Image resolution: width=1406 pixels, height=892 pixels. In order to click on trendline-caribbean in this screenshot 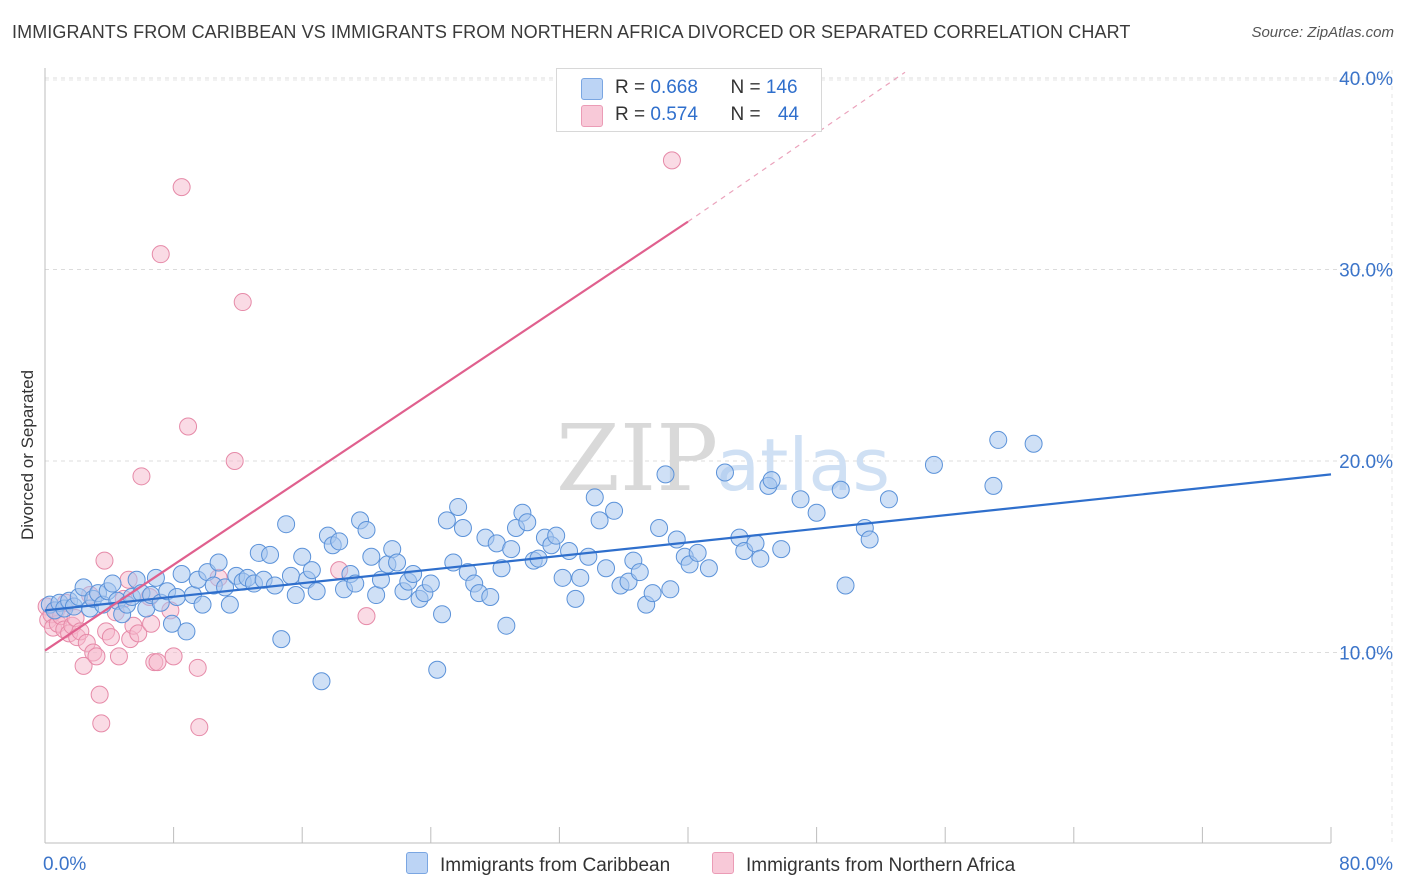, I will do `click(688, 542)`.